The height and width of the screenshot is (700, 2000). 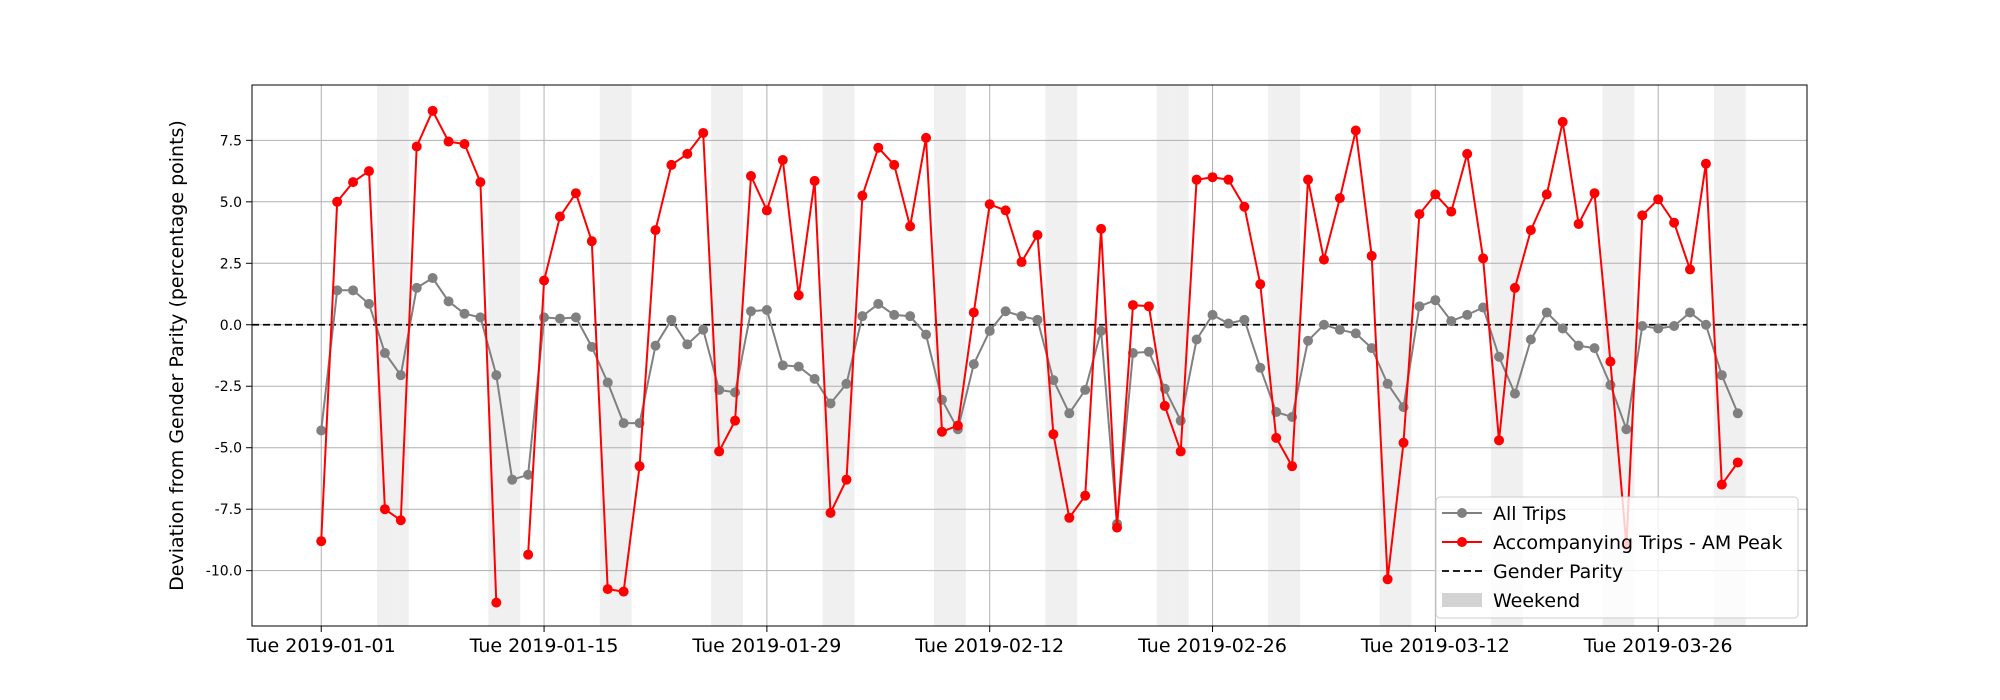 What do you see at coordinates (1536, 601) in the screenshot?
I see `legend-label: Weekend` at bounding box center [1536, 601].